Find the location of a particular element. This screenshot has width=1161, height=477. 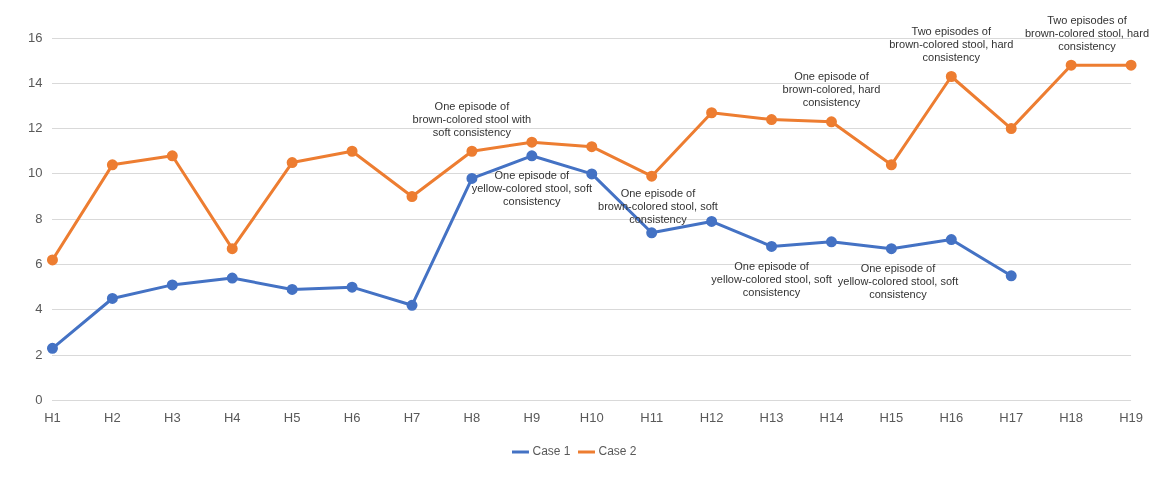

y-tick-label: 10 is located at coordinates (35, 173).